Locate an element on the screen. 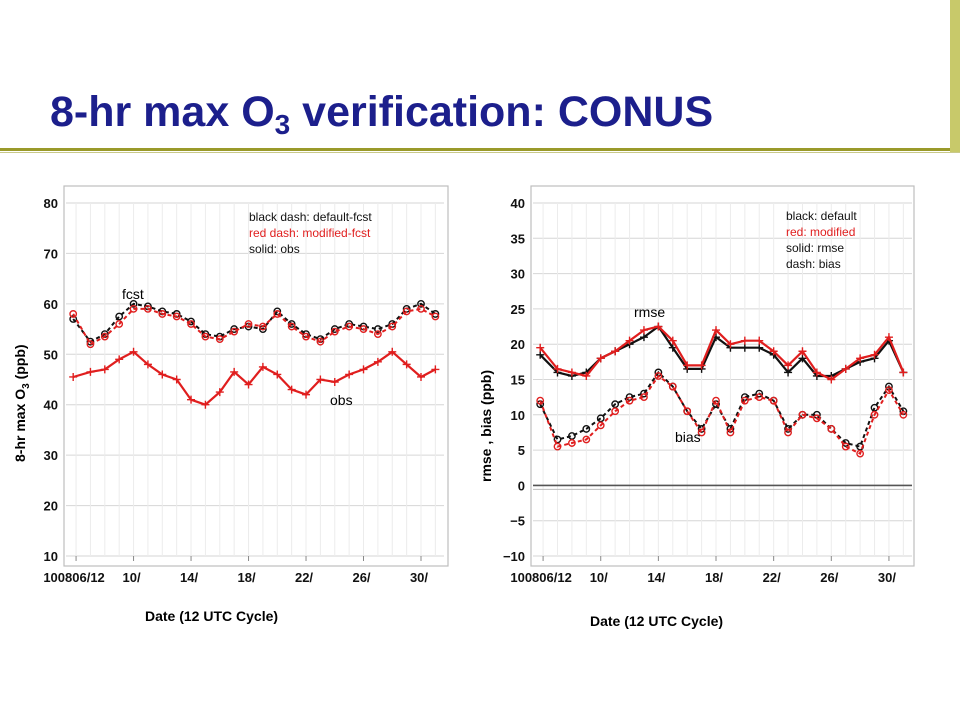 The width and height of the screenshot is (960, 720). page-title: 8-hr max O3 verification: CONUS is located at coordinates (382, 114).